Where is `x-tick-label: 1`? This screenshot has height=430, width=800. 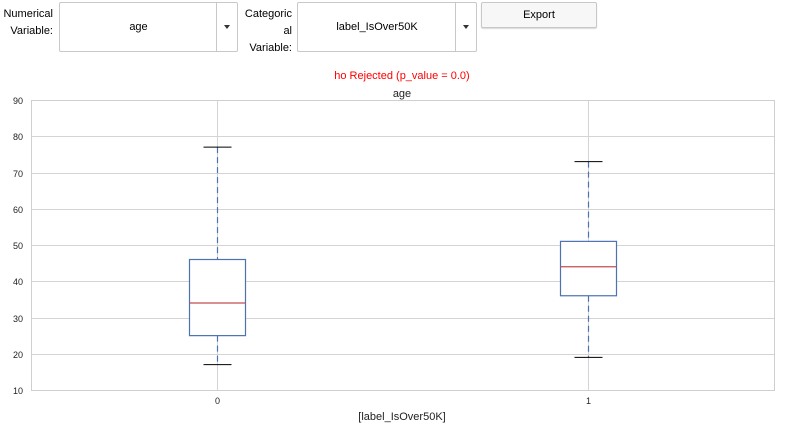
x-tick-label: 1 is located at coordinates (588, 401).